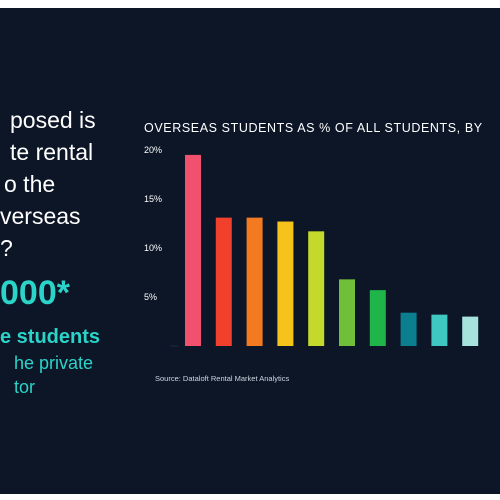 Image resolution: width=500 pixels, height=500 pixels. What do you see at coordinates (150, 297) in the screenshot?
I see `y-tick-label: 5%` at bounding box center [150, 297].